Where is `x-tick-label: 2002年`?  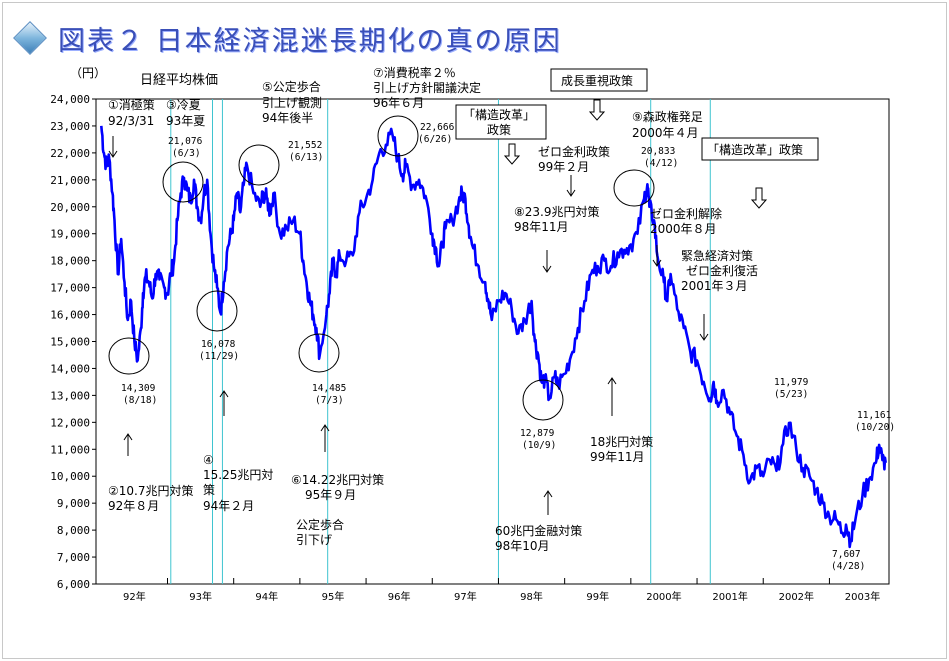 x-tick-label: 2002年 is located at coordinates (796, 596).